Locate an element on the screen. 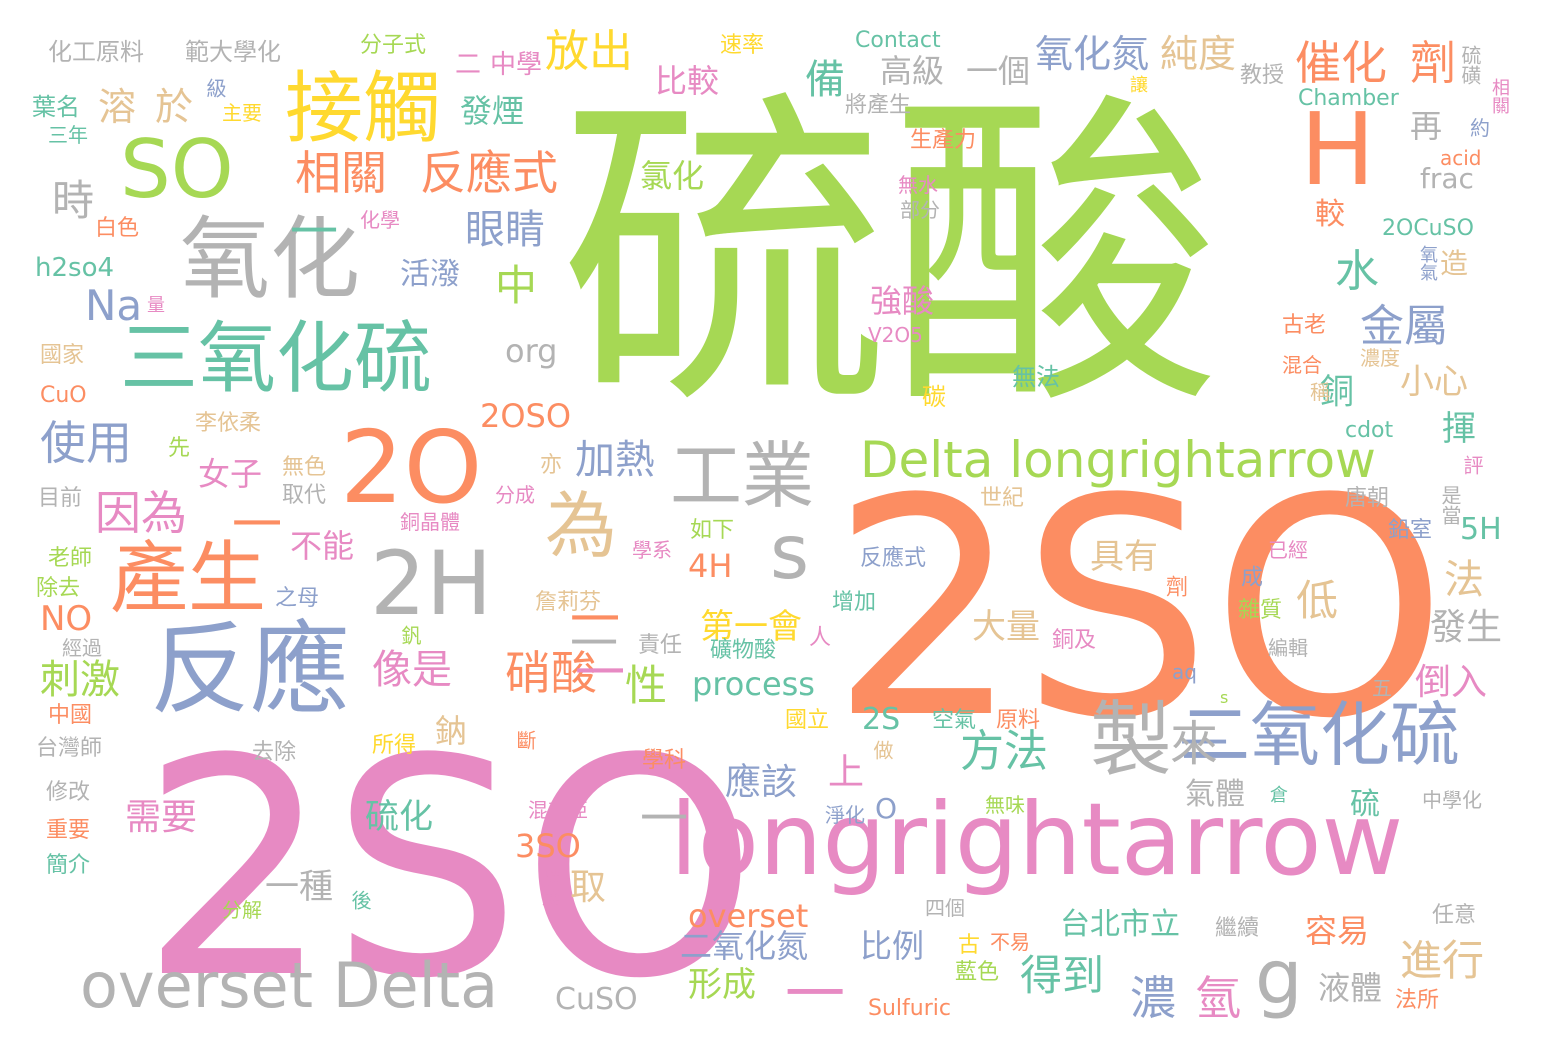 Image resolution: width=1548 pixels, height=1052 pixels. cloud-word: 二氧化氮 is located at coordinates (744, 946).